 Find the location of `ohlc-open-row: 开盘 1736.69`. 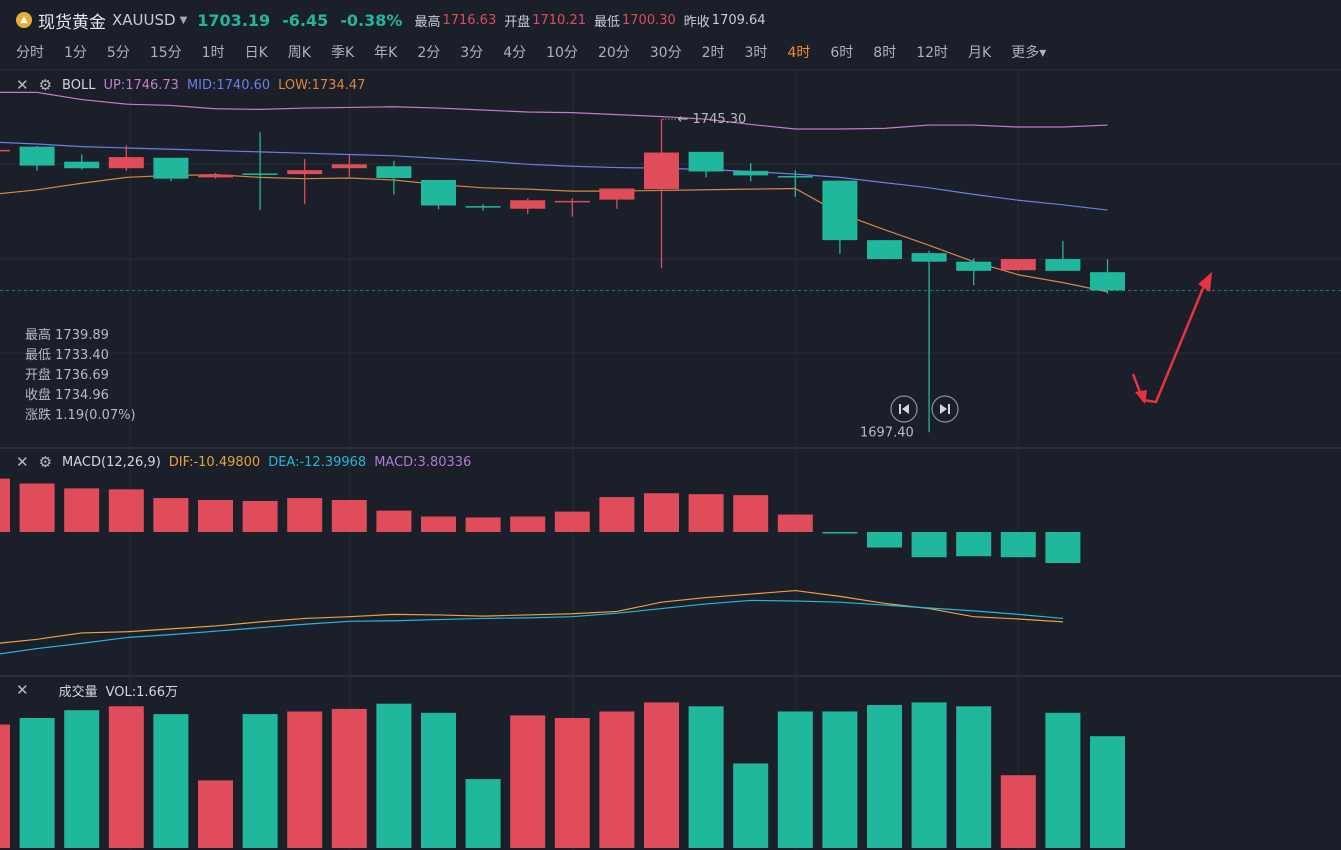

ohlc-open-row: 开盘 1736.69 is located at coordinates (80, 376).